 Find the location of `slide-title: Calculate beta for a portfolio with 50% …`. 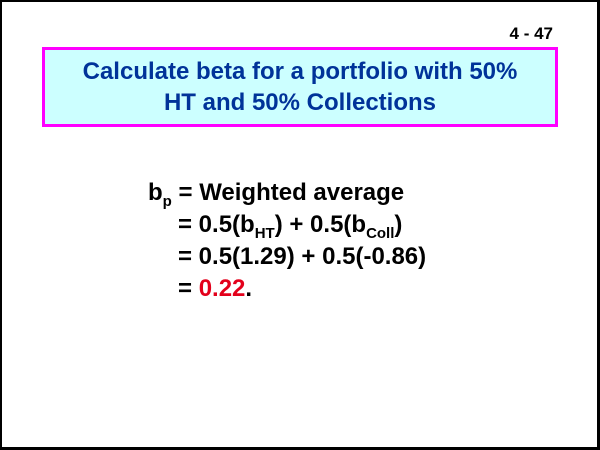

slide-title: Calculate beta for a portfolio with 50% … is located at coordinates (300, 87).